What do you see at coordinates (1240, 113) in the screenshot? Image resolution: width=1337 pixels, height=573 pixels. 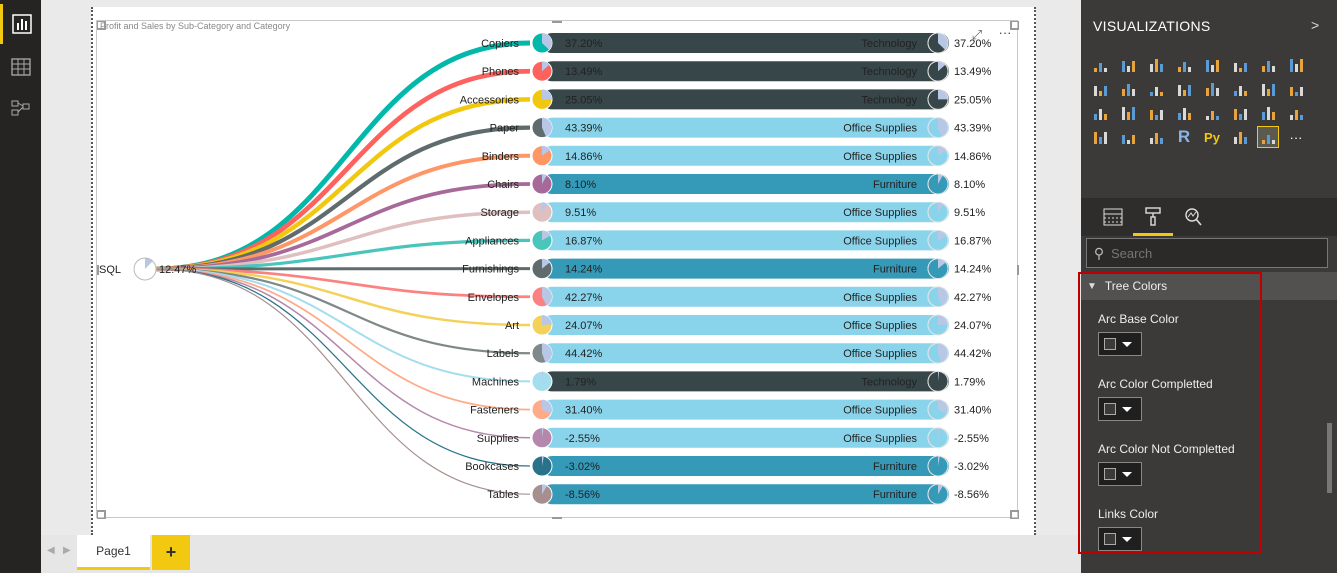 I see `card-icon` at bounding box center [1240, 113].